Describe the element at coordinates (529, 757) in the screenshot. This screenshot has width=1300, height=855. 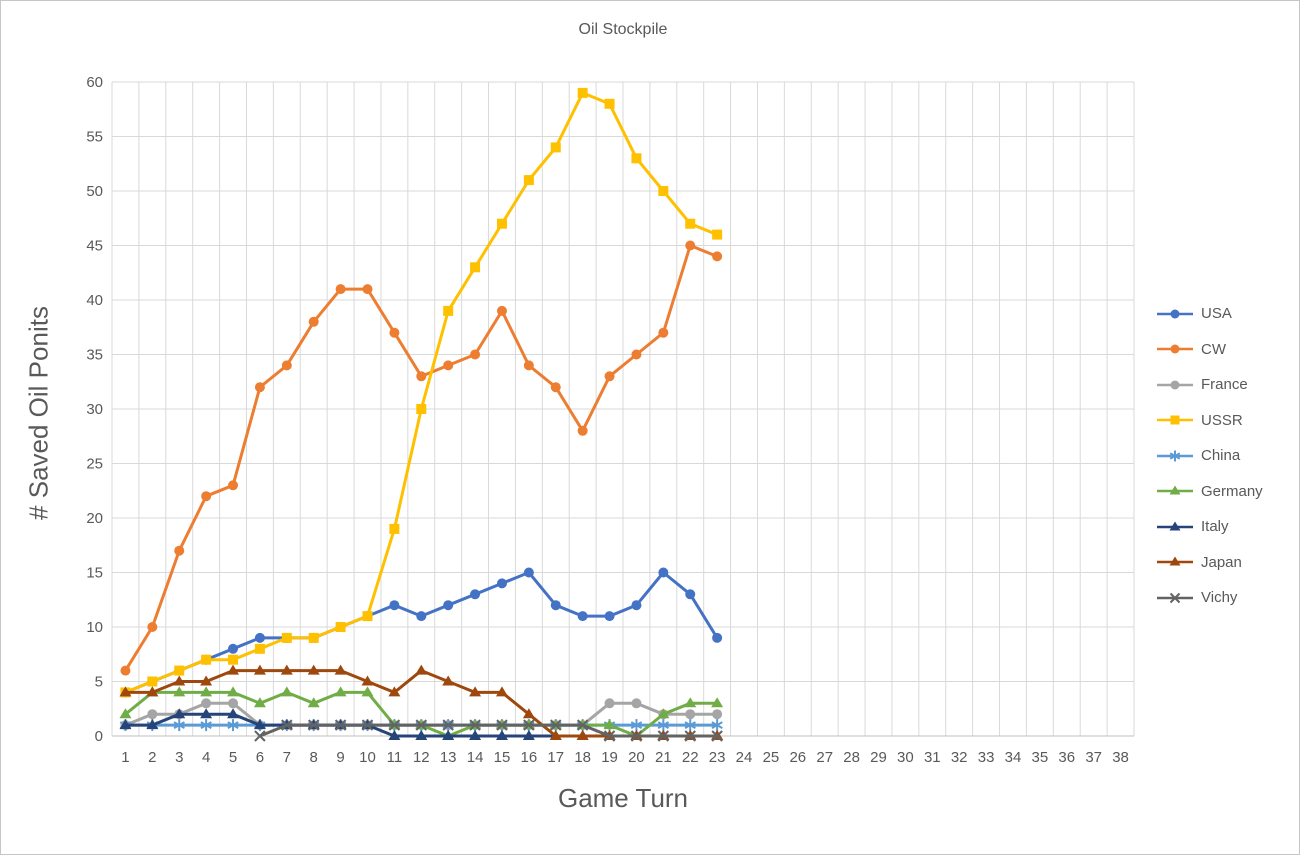
I see `svg-text: 16` at that location.